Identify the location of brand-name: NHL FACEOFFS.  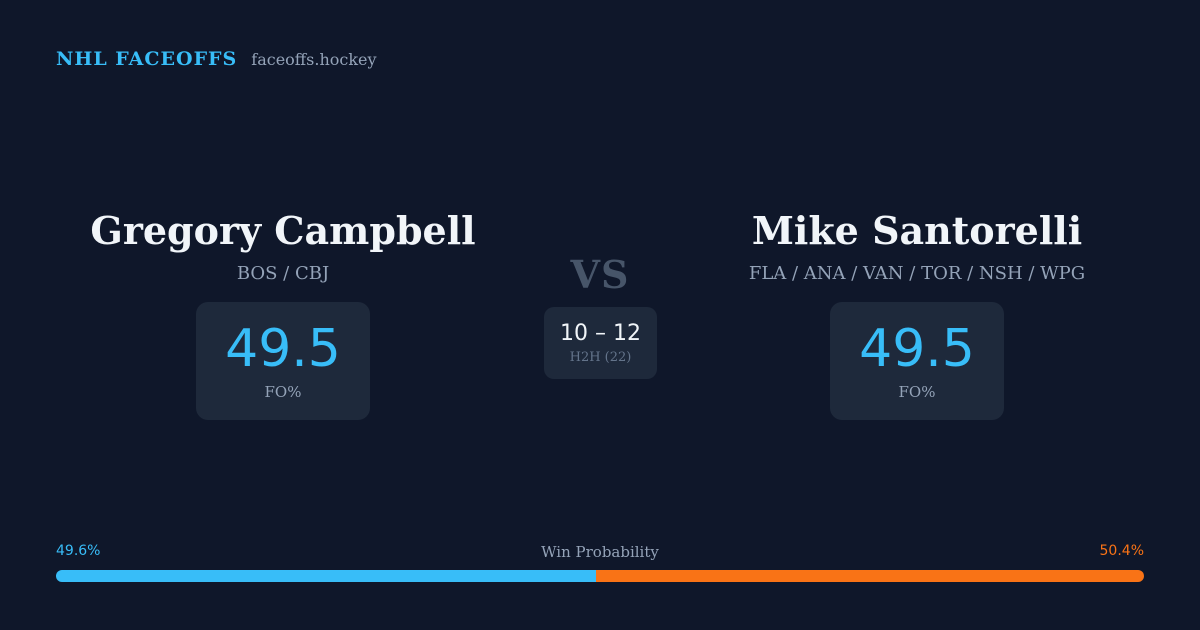
(147, 59).